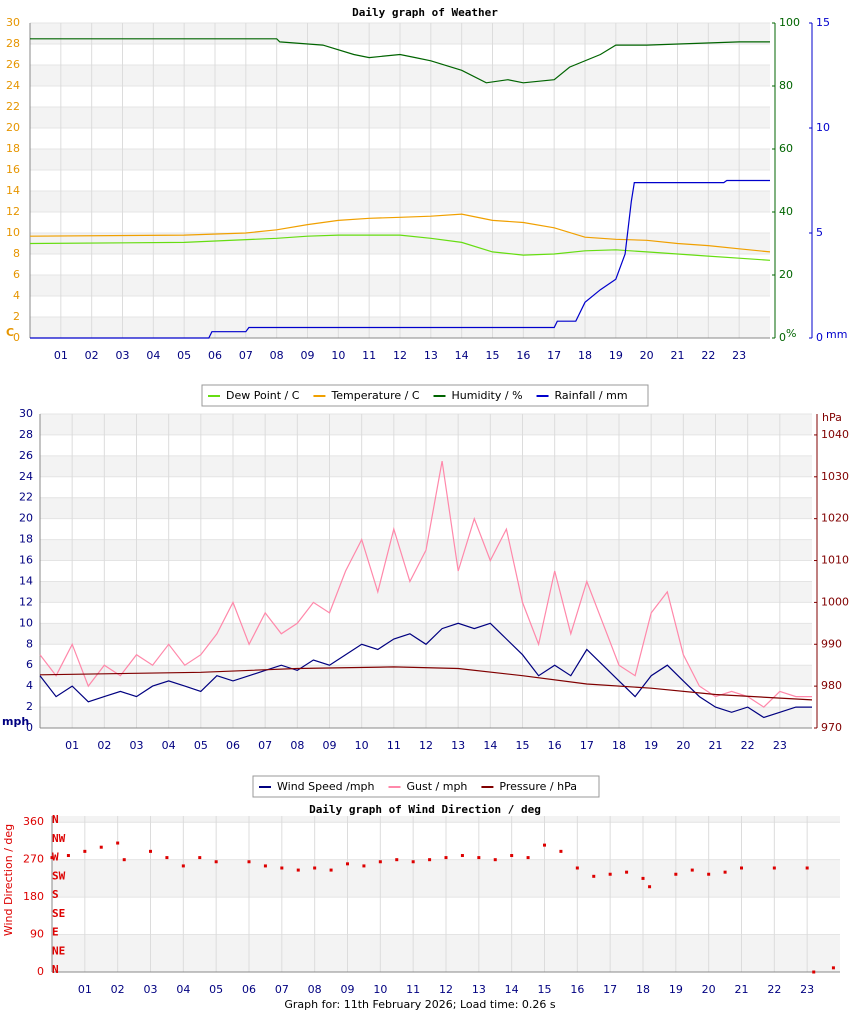  Describe the element at coordinates (831, 643) in the screenshot. I see `y2-tick-label: 990` at that location.